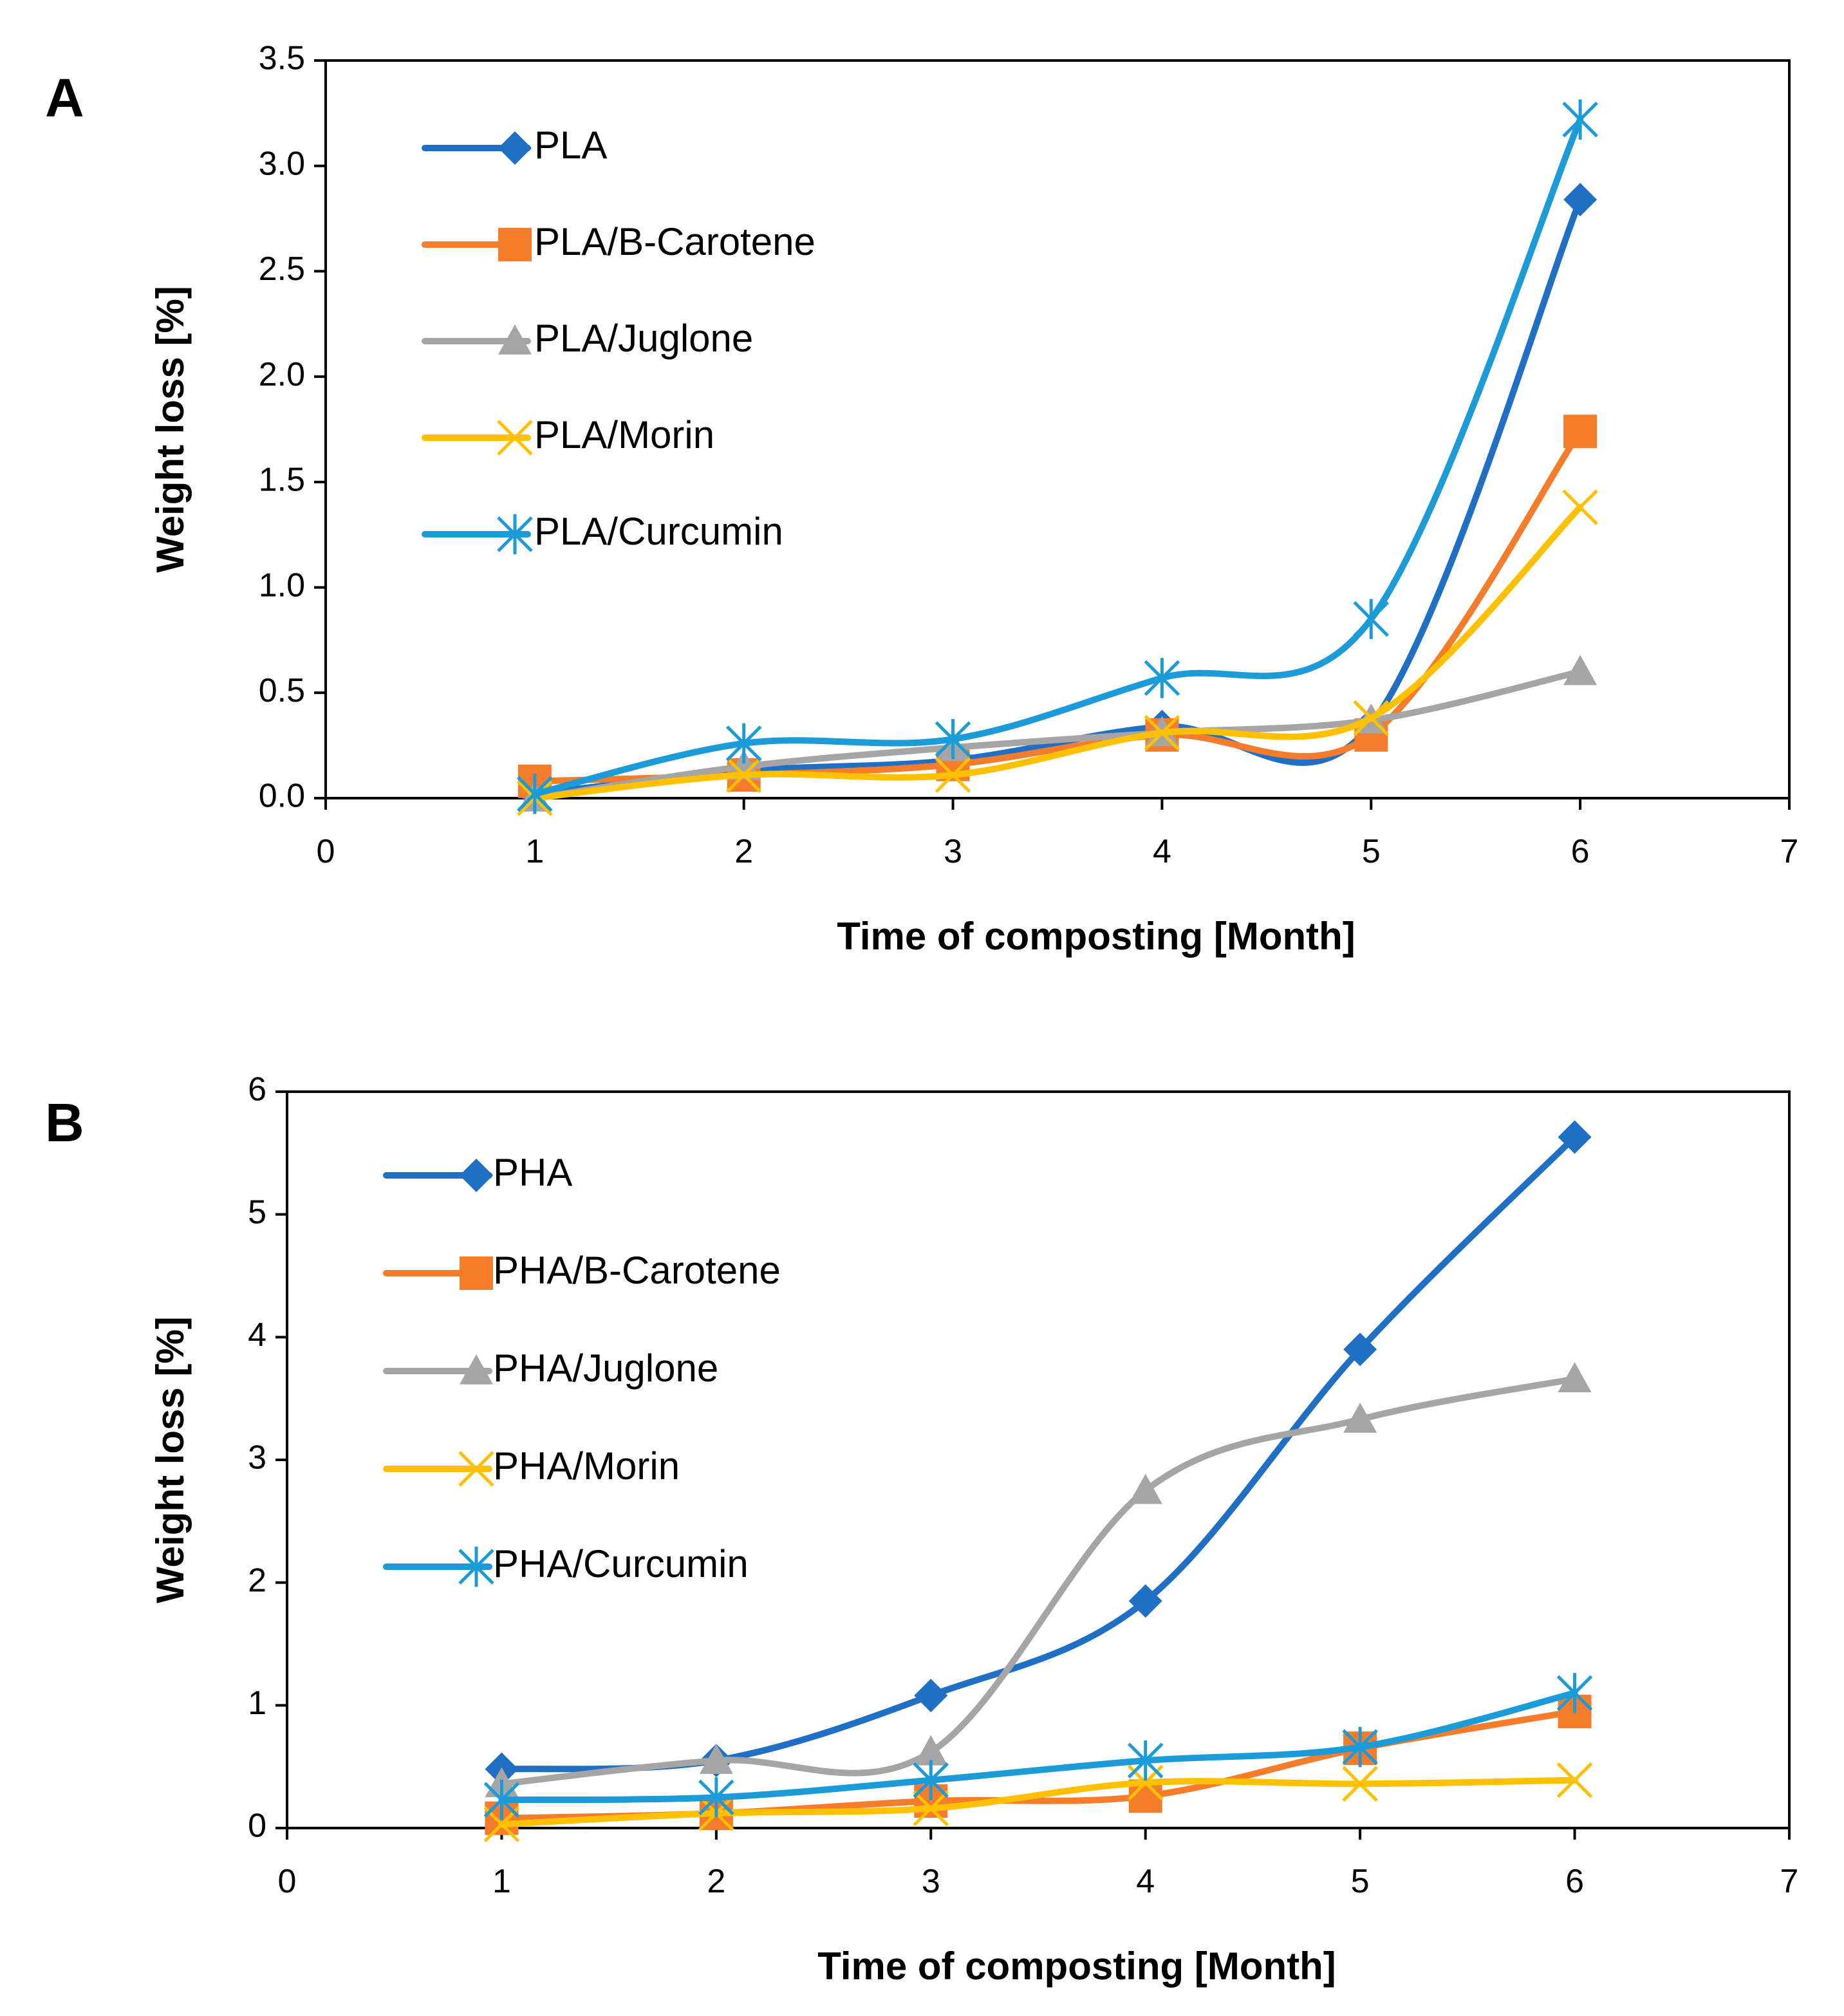 This screenshot has height=2016, width=1844. I want to click on y-tick-label: 3, so click(257, 1458).